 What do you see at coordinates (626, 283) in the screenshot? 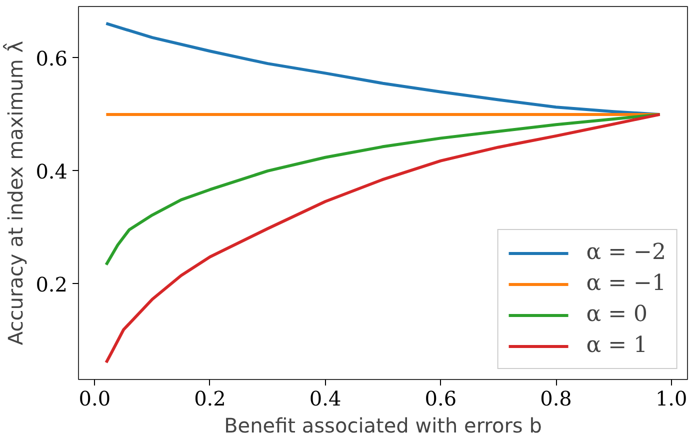
I see `legend-label: α = −1` at bounding box center [626, 283].